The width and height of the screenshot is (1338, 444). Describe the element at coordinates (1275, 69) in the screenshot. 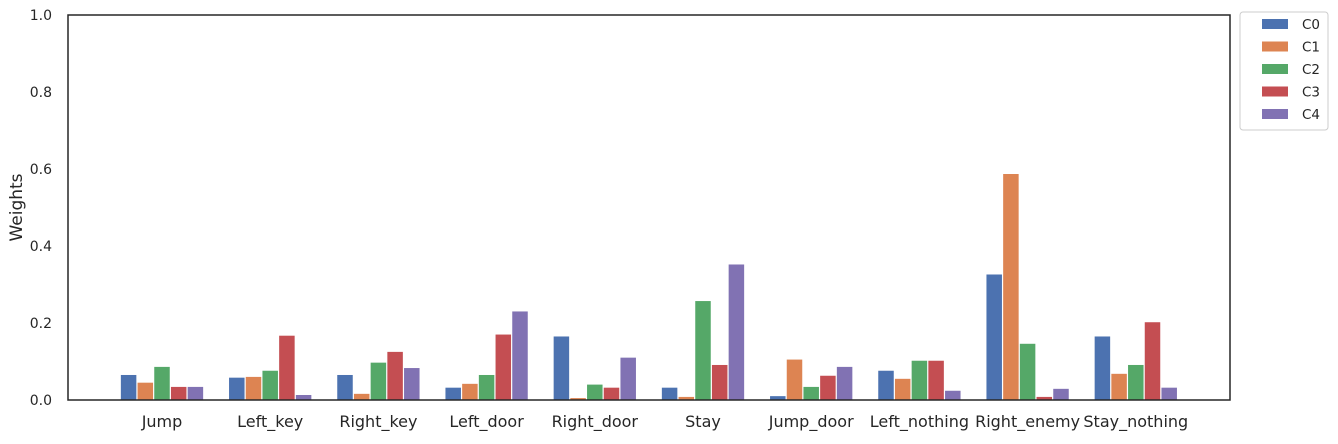

I see `legend-swatch-c2` at that location.